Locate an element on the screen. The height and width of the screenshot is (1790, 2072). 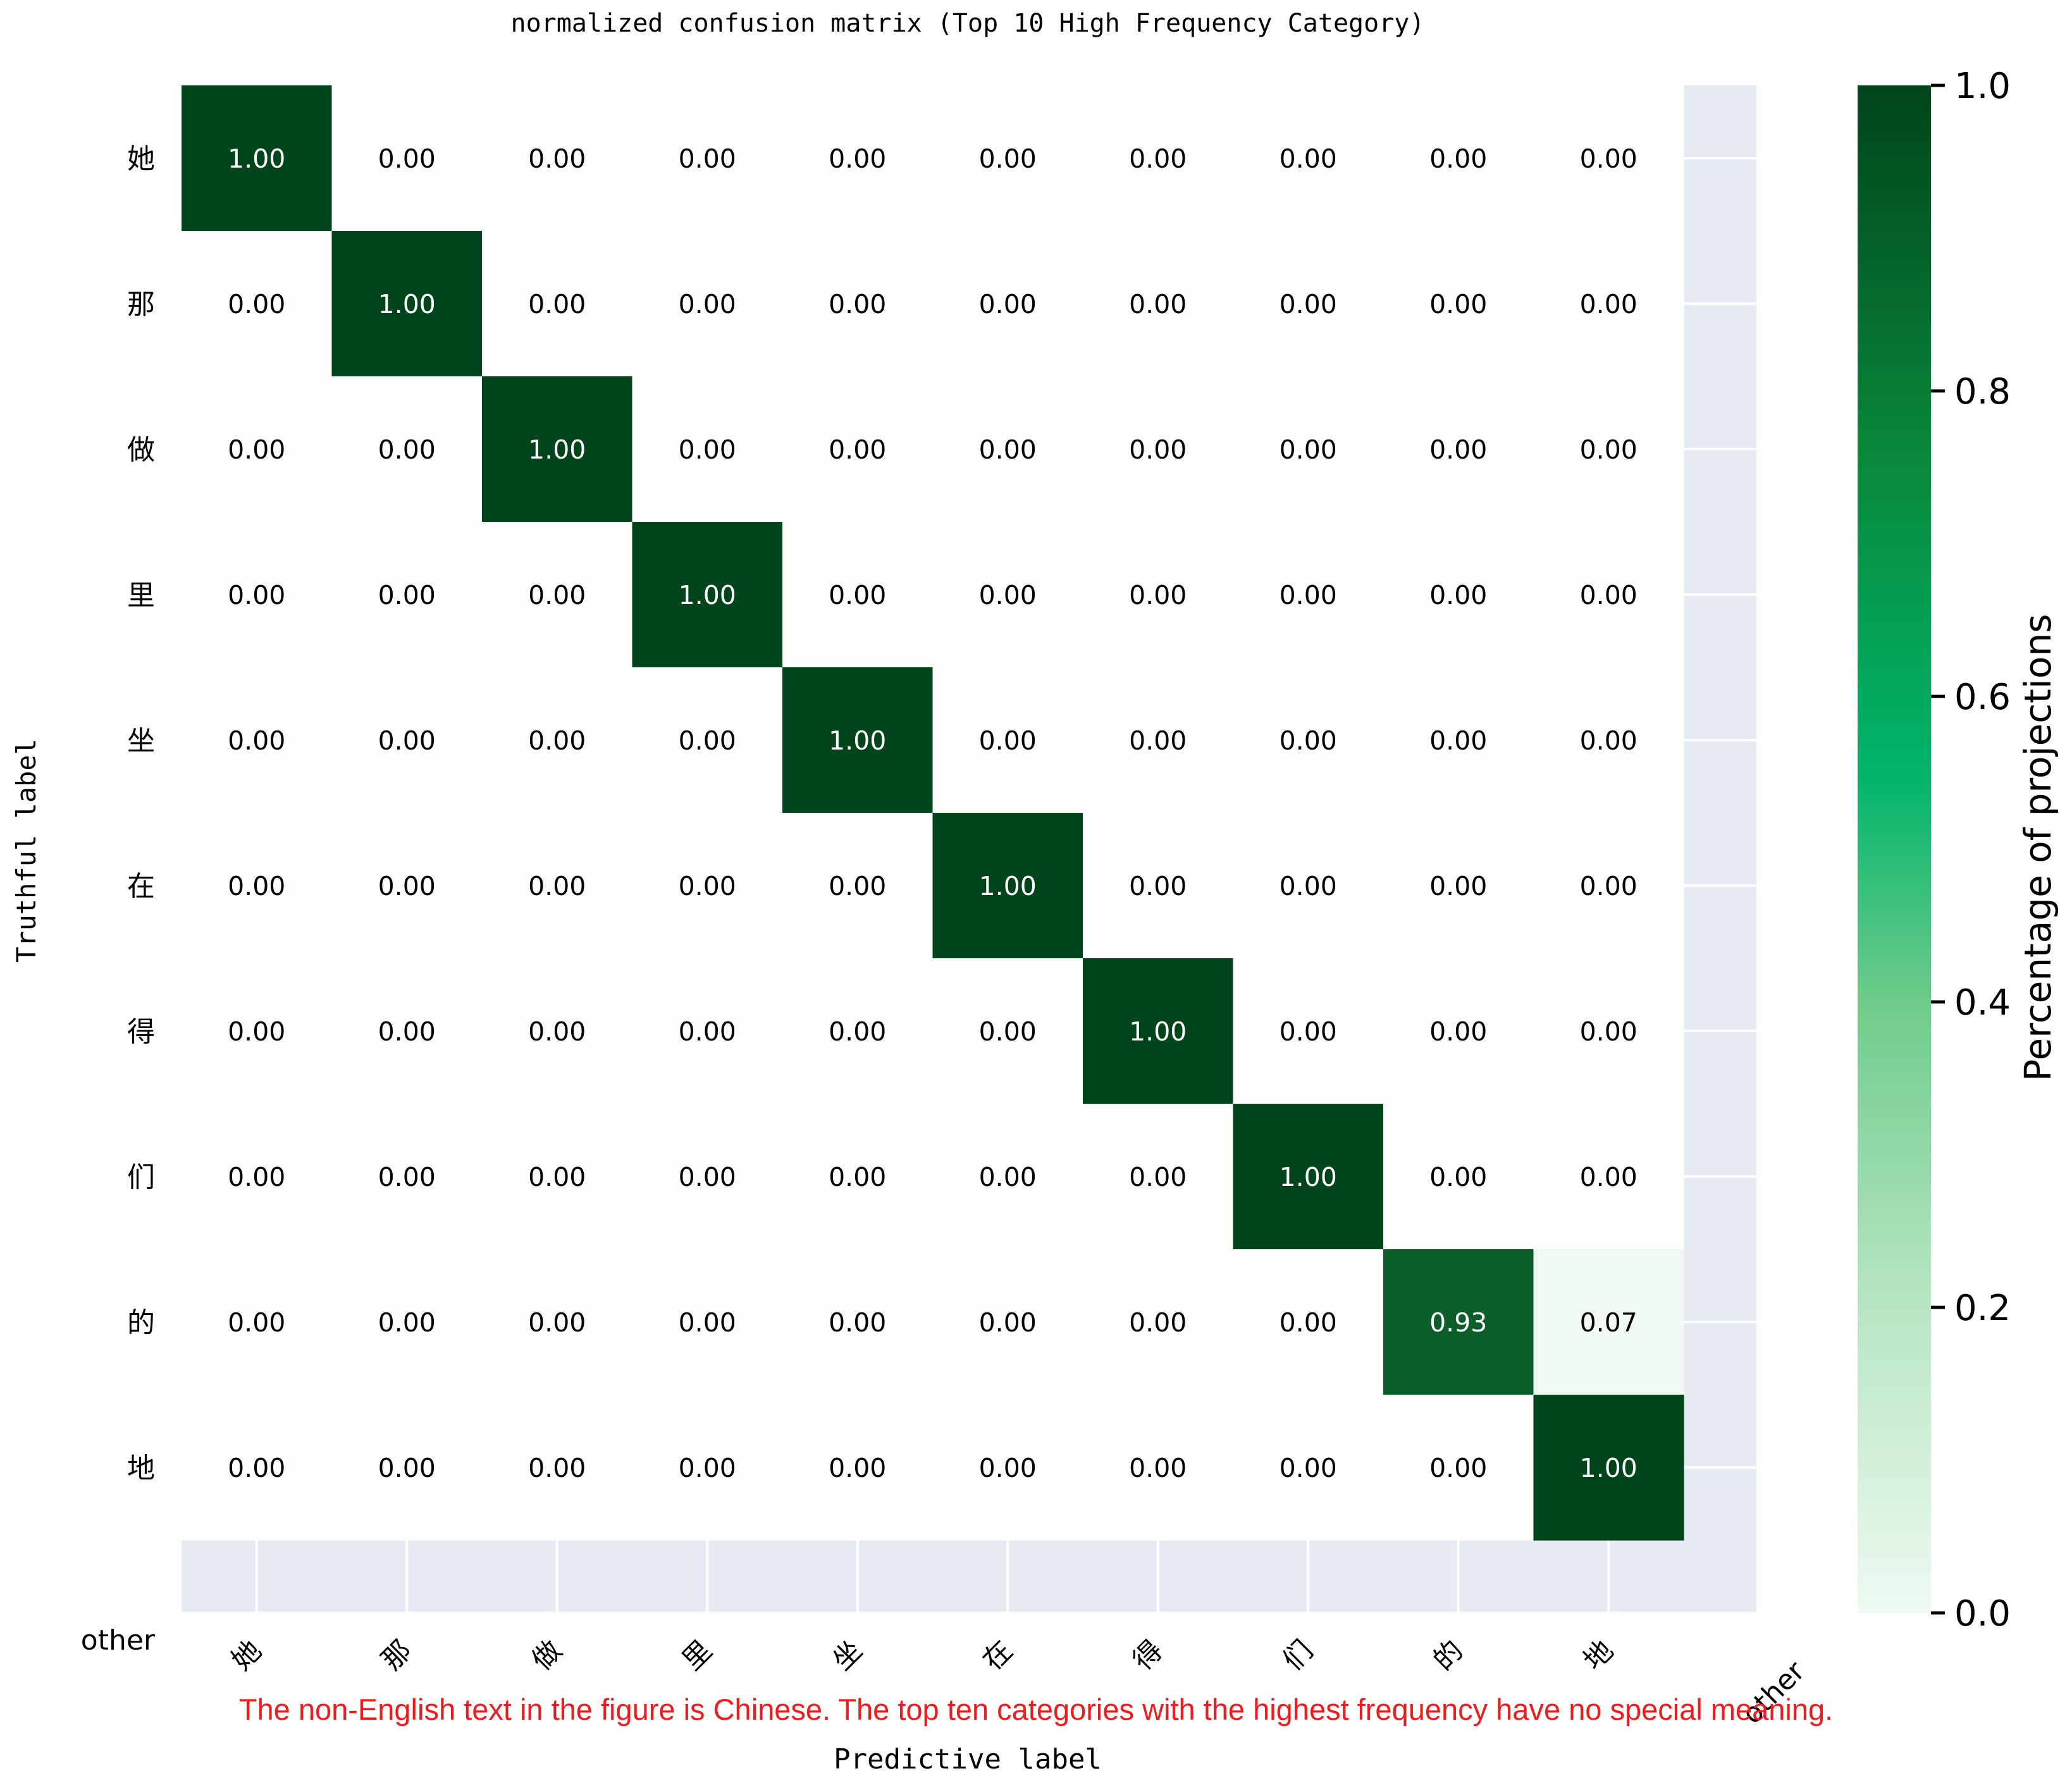
cell-value-label: 0.93 is located at coordinates (1458, 1323).